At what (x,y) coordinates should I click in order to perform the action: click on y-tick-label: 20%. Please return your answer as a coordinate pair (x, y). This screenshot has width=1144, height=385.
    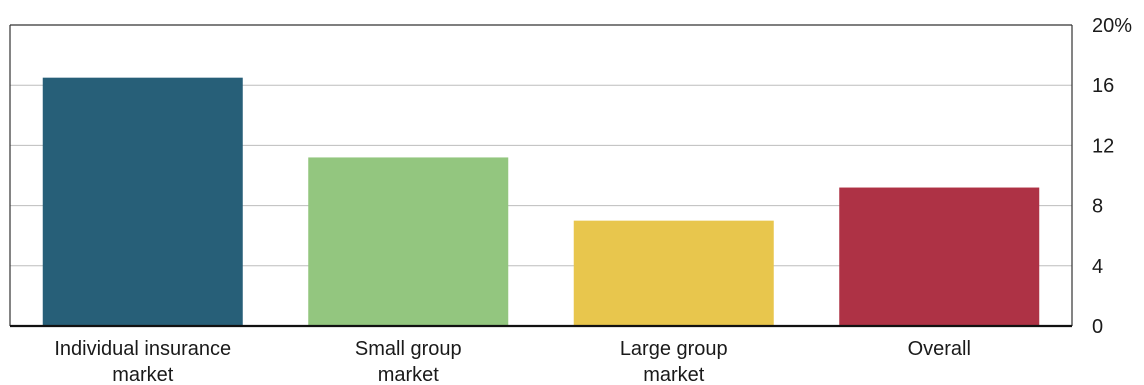
    Looking at the image, I should click on (1112, 26).